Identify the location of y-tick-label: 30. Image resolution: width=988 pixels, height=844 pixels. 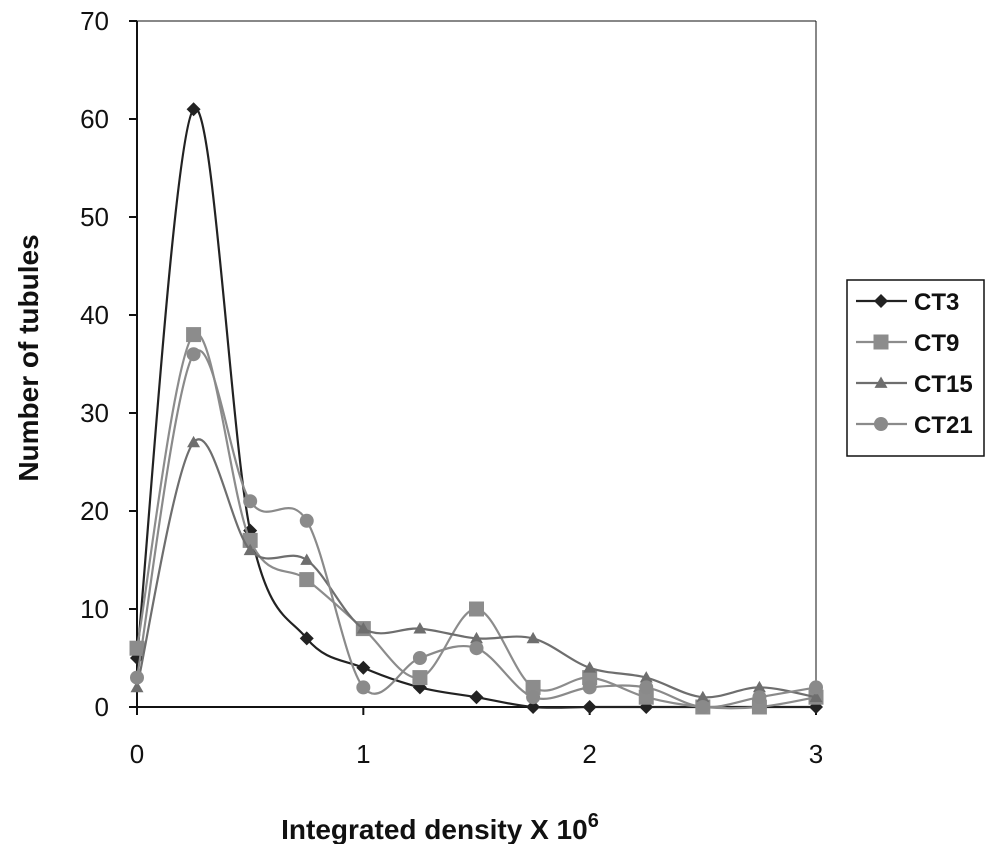
(94, 413).